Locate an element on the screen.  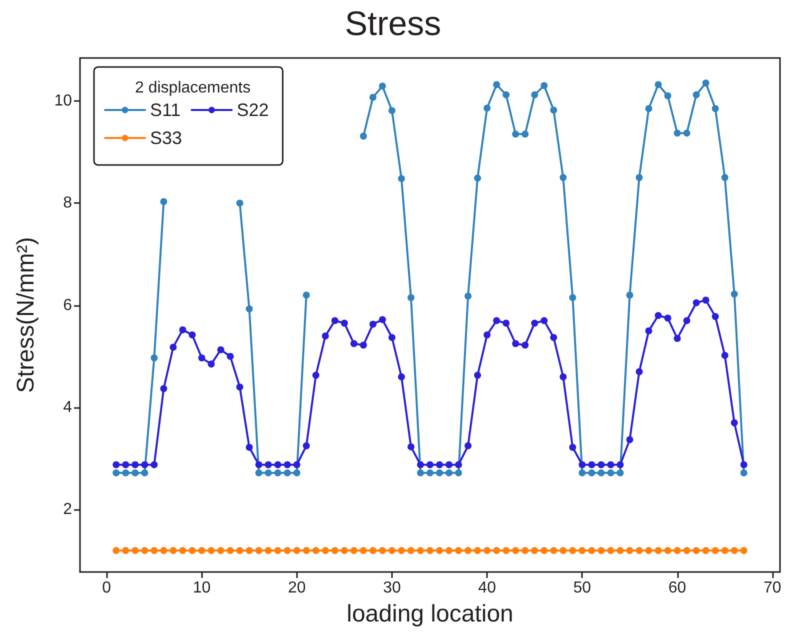
x-tick-label: 60 is located at coordinates (677, 588).